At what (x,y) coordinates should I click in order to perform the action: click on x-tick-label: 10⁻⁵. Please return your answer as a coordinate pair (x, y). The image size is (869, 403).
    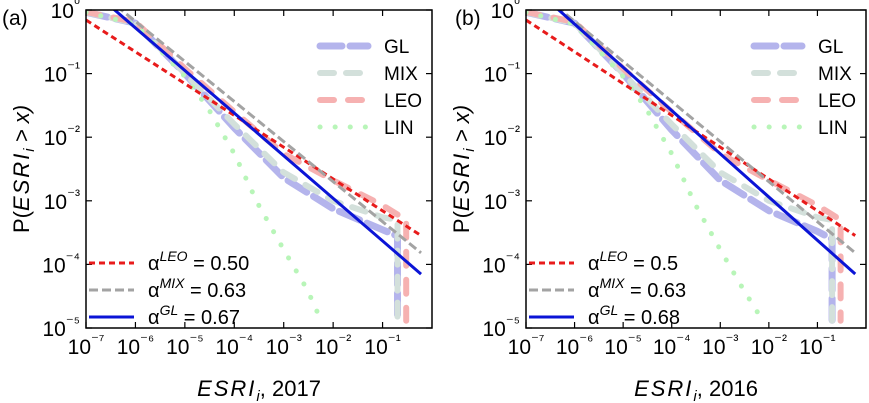
    Looking at the image, I should click on (623, 345).